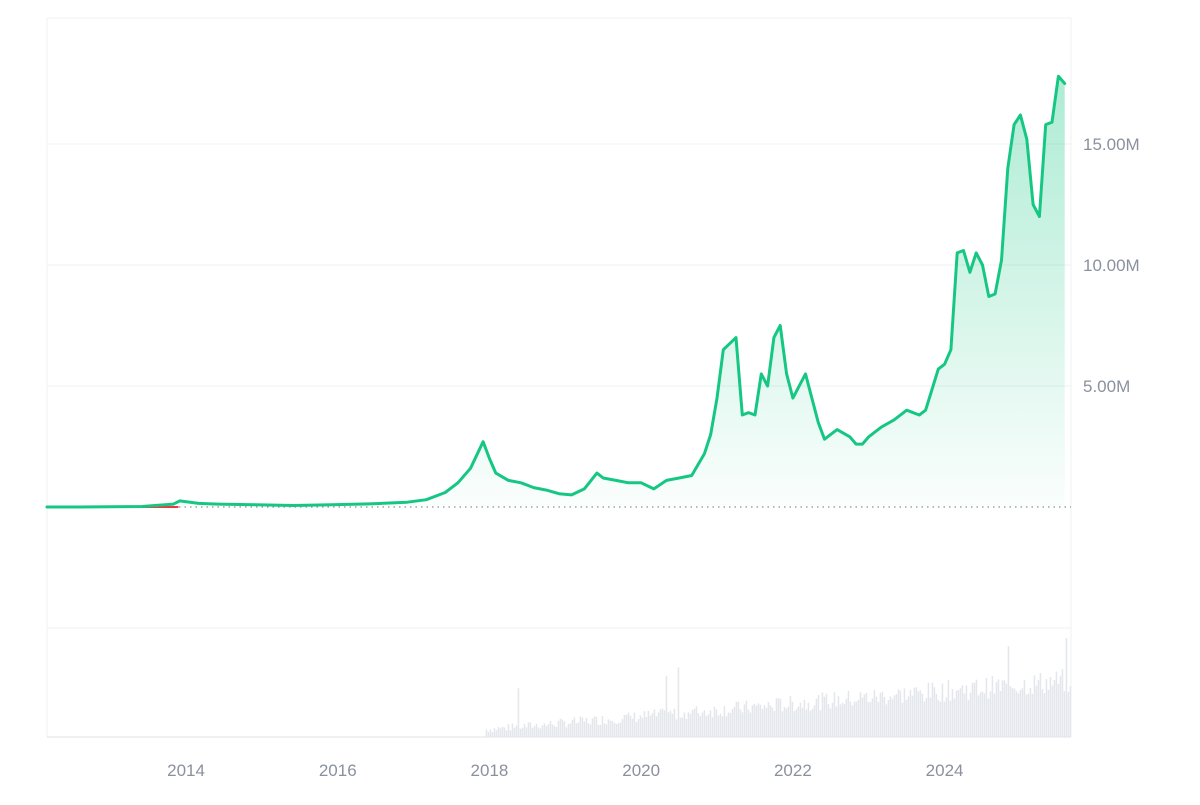 This screenshot has height=805, width=1200. What do you see at coordinates (338, 770) in the screenshot?
I see `x-tick-label: 2016` at bounding box center [338, 770].